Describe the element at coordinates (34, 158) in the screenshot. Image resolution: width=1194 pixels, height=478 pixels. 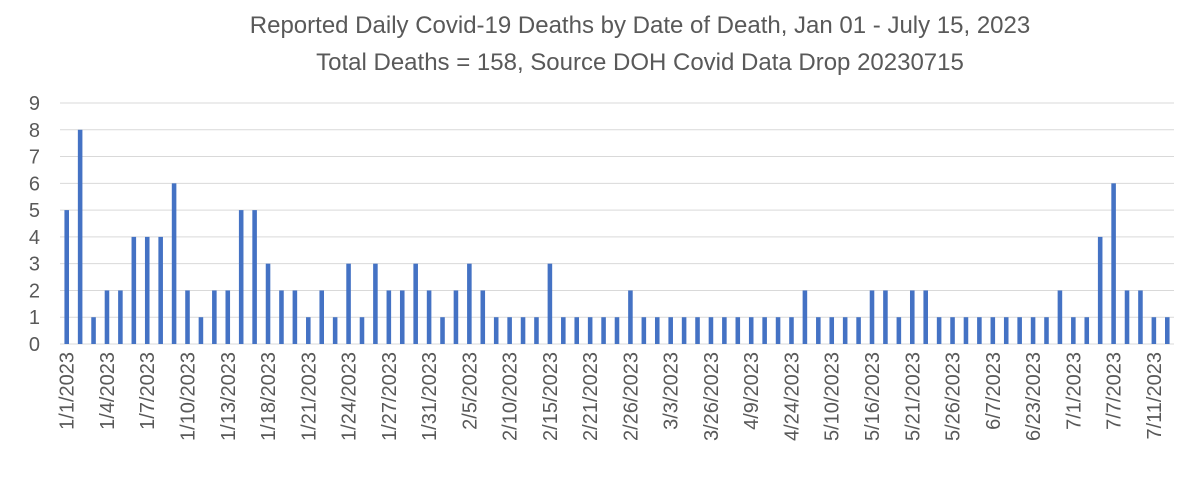
I see `y-tick-label: 7` at that location.